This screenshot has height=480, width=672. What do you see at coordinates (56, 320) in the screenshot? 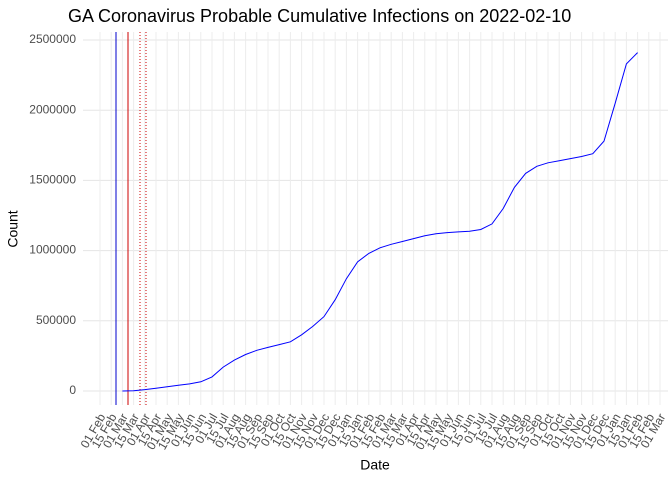
I see `y-tick-label: 500000` at bounding box center [56, 320].